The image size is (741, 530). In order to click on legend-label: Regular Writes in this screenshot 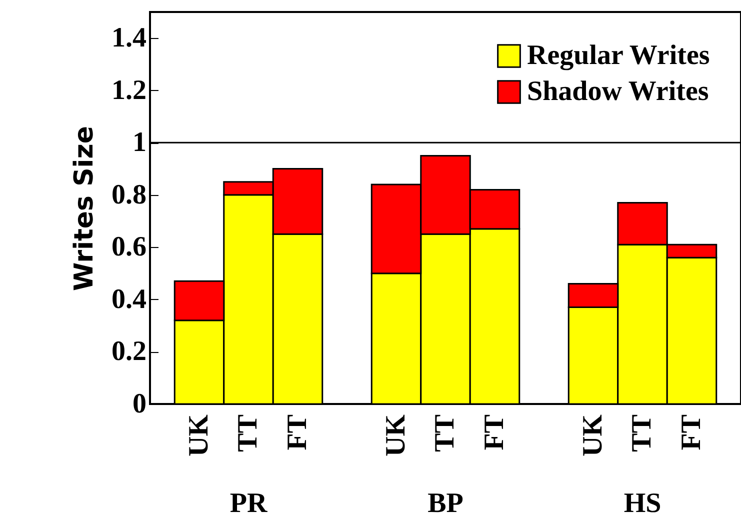, I will do `click(618, 55)`.